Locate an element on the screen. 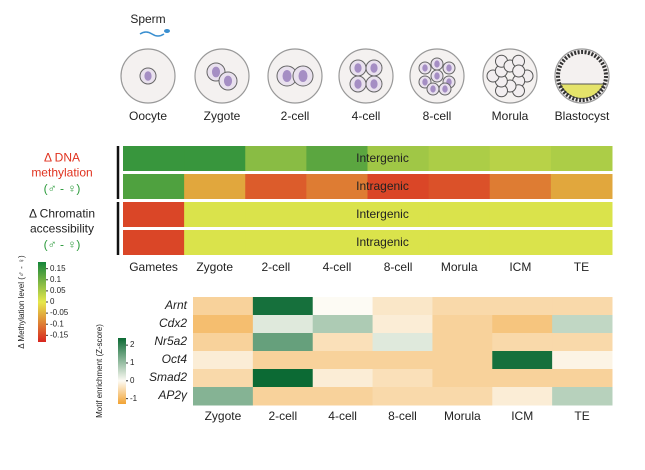  colorbar-label: Δ Methylation level (♂ - ♀) is located at coordinates (21, 302).